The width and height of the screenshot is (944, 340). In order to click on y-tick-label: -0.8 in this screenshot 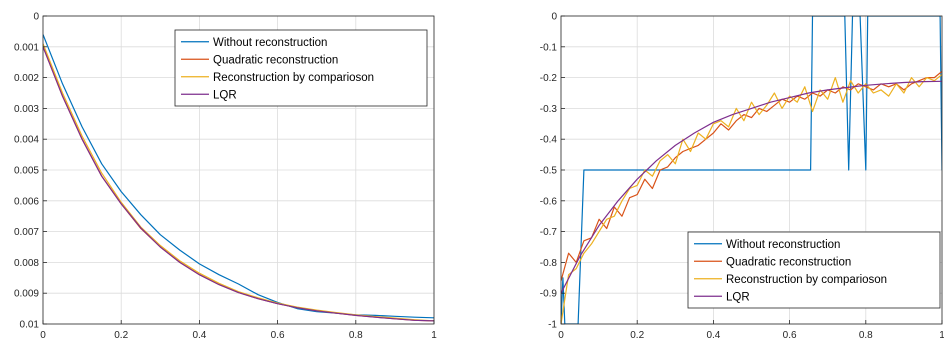, I will do `click(549, 263)`.